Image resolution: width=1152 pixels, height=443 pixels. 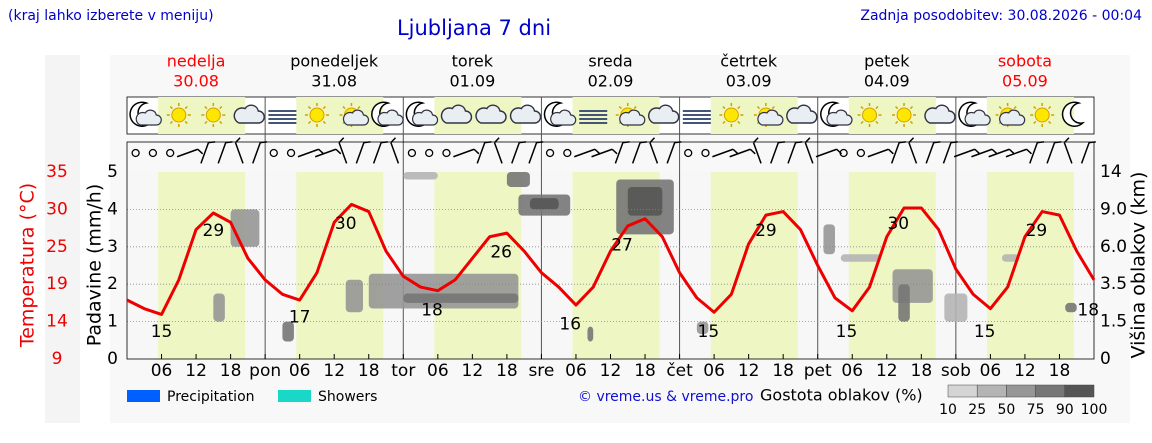 I want to click on density-label: 90, so click(x=1065, y=410).